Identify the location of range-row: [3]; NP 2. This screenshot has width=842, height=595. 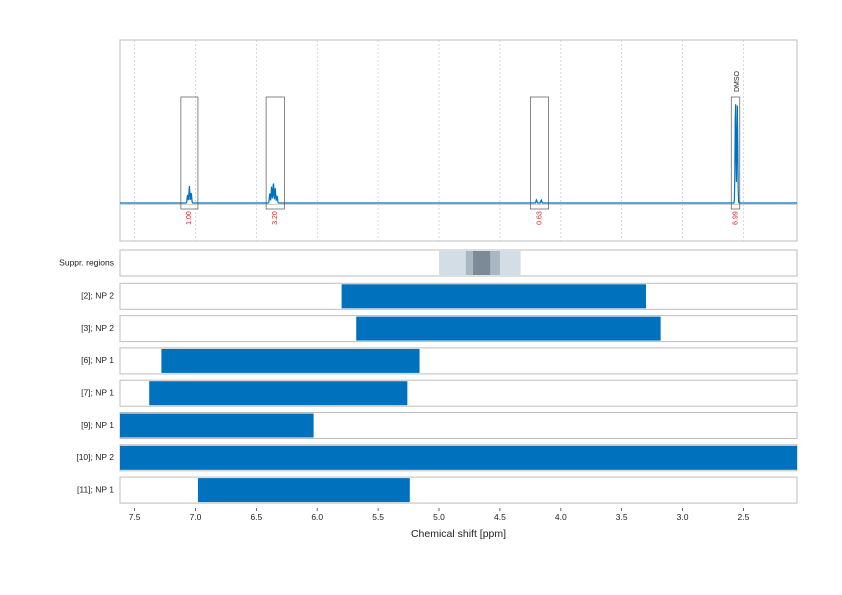
(439, 329).